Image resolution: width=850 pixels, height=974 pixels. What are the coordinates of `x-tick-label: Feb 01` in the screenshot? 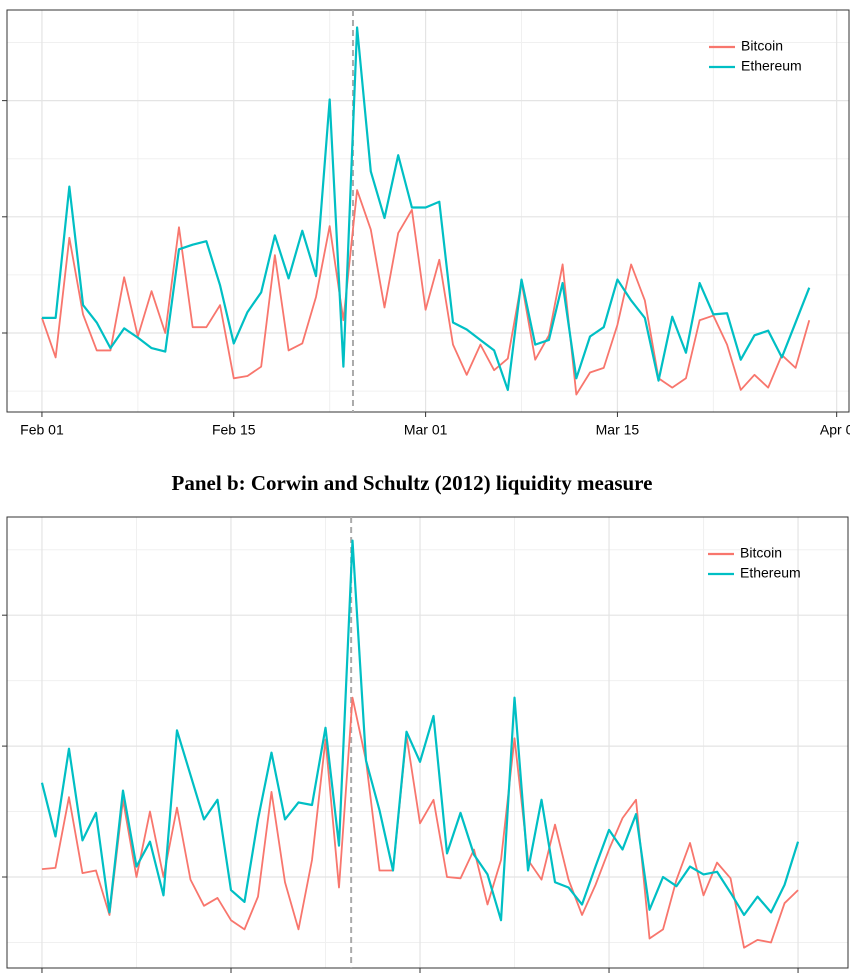 It's located at (42, 430).